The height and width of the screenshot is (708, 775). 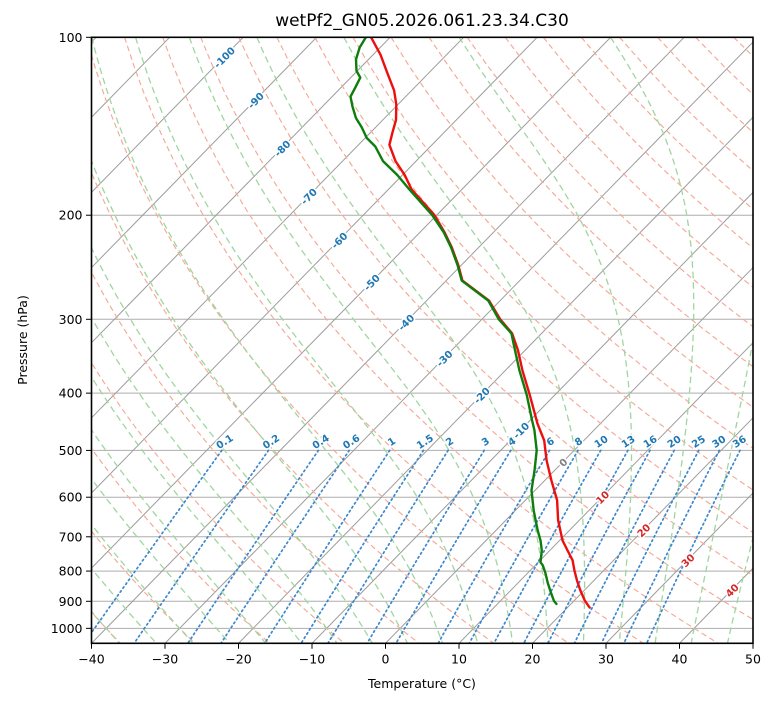 What do you see at coordinates (225, 58) in the screenshot?
I see `svg-text: -100` at bounding box center [225, 58].